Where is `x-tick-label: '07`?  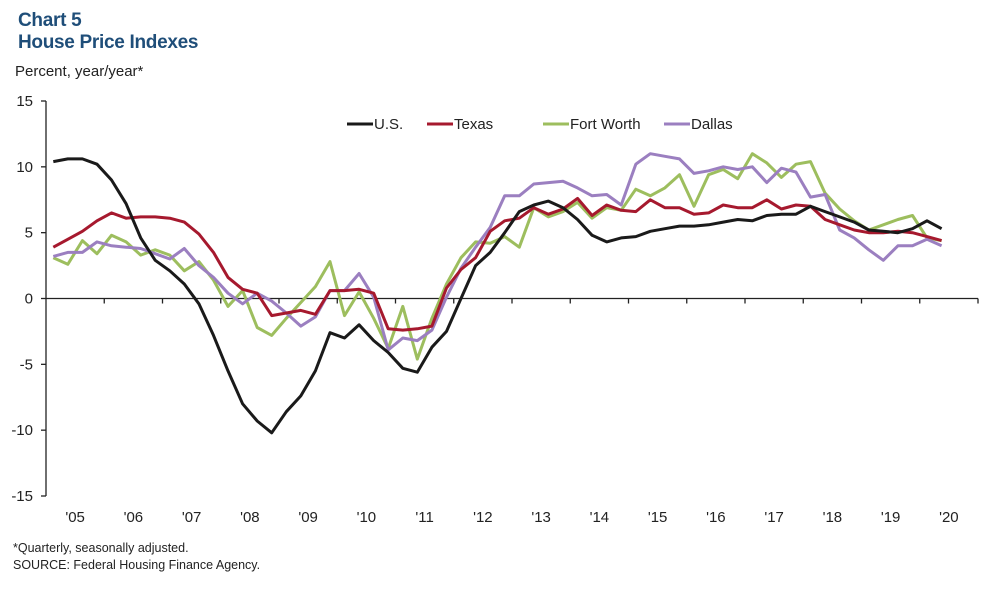
x-tick-label: '07 is located at coordinates (192, 517).